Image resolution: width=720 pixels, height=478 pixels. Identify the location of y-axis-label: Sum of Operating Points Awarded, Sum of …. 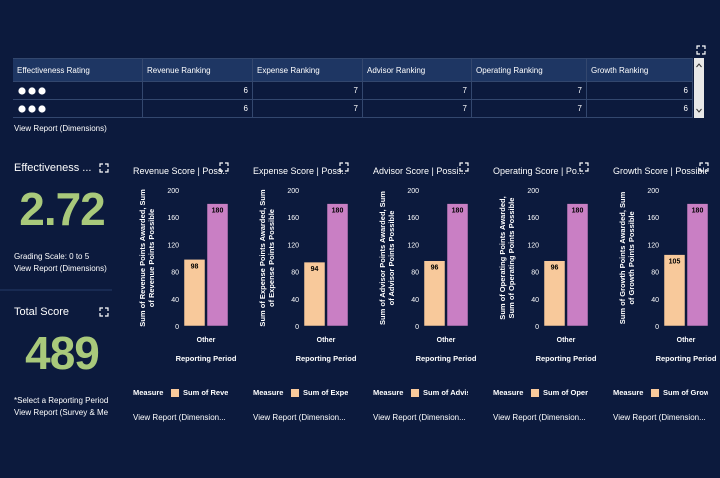
(507, 258).